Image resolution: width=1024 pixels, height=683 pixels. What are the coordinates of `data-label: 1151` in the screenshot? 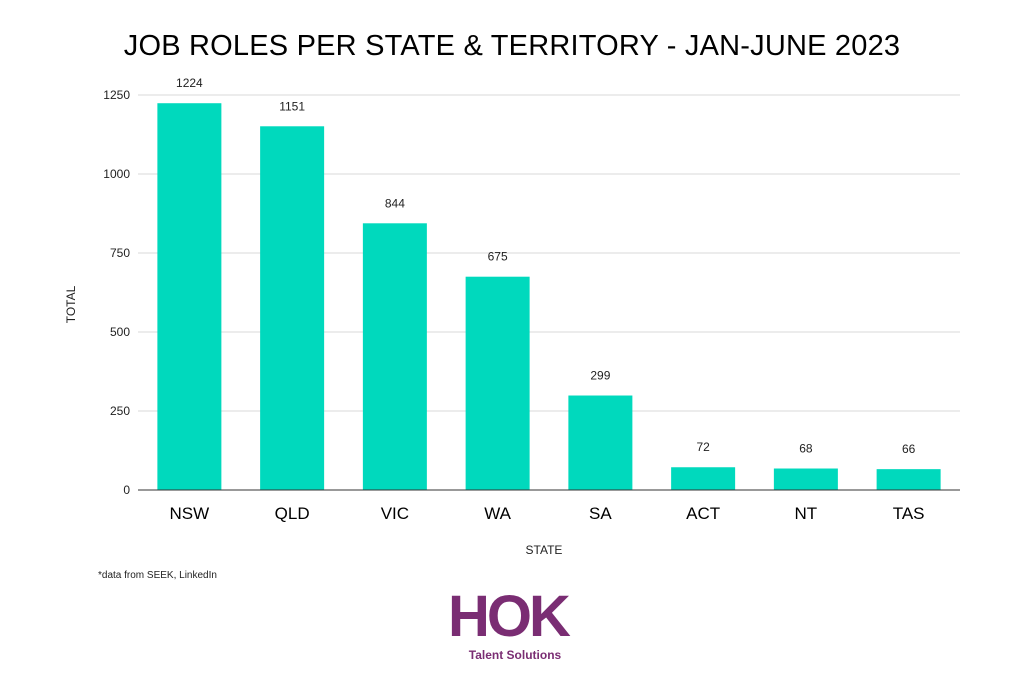 It's located at (292, 106).